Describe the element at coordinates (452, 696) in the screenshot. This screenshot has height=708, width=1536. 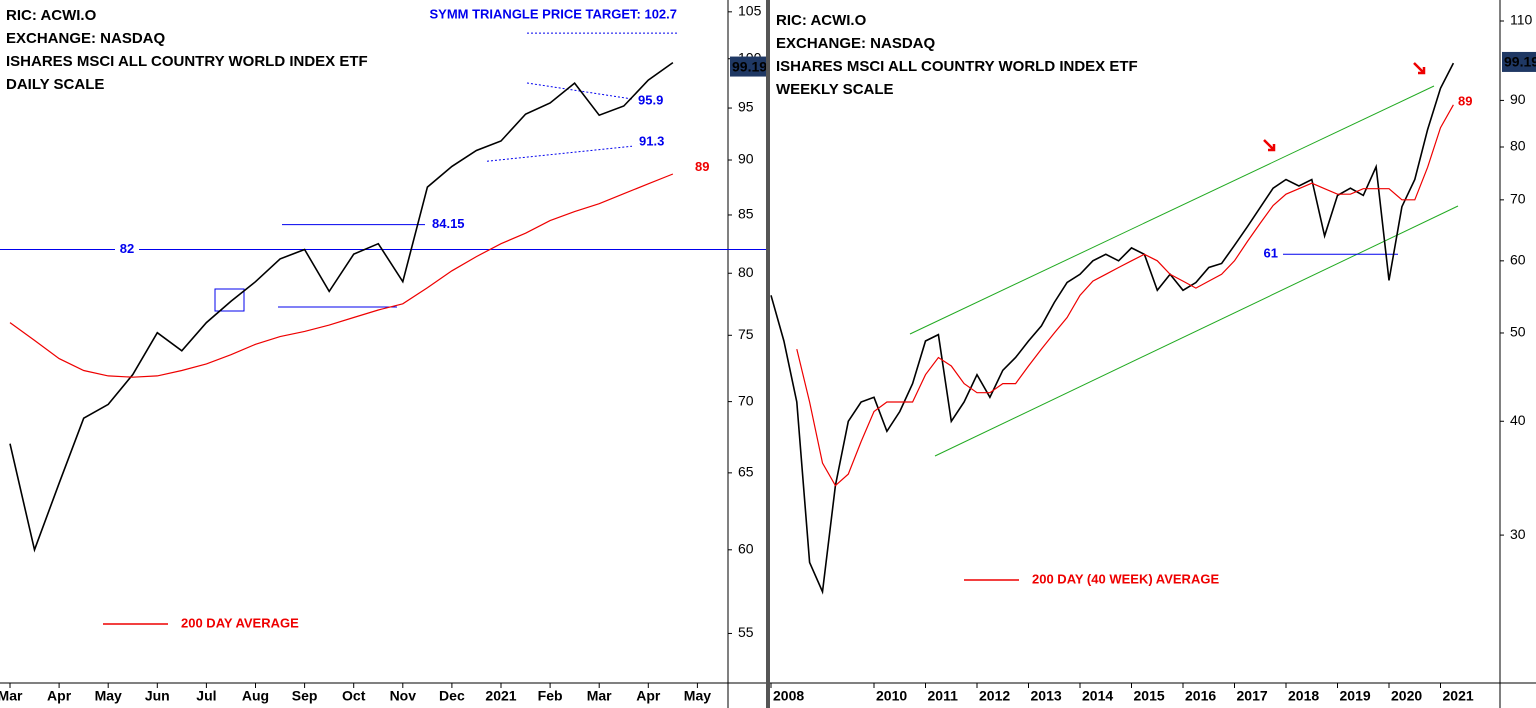
I see `x-tick-label: Dec` at that location.